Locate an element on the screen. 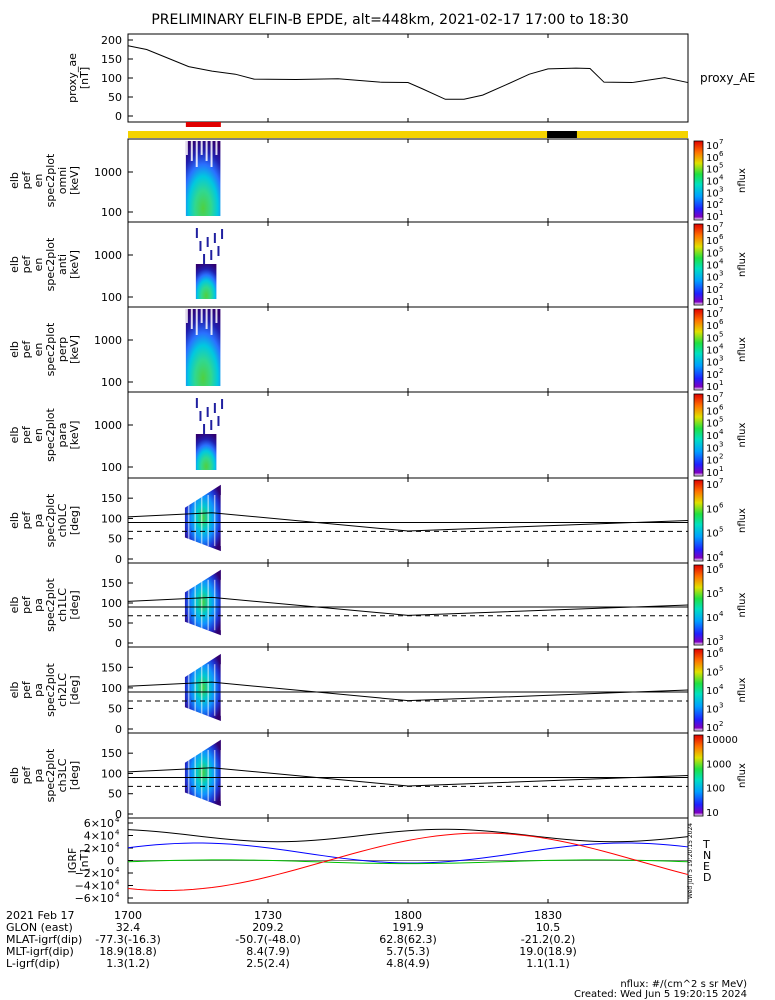 The width and height of the screenshot is (775, 1000). anti-colorbar-exp: 3 is located at coordinates (721, 274).